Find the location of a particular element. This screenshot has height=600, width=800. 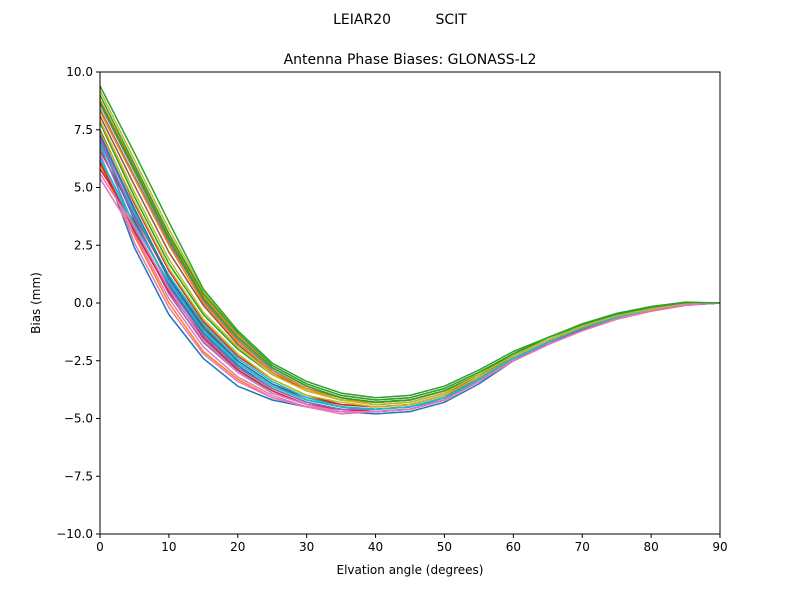

y-tick-label: −5.0 is located at coordinates (78, 419).